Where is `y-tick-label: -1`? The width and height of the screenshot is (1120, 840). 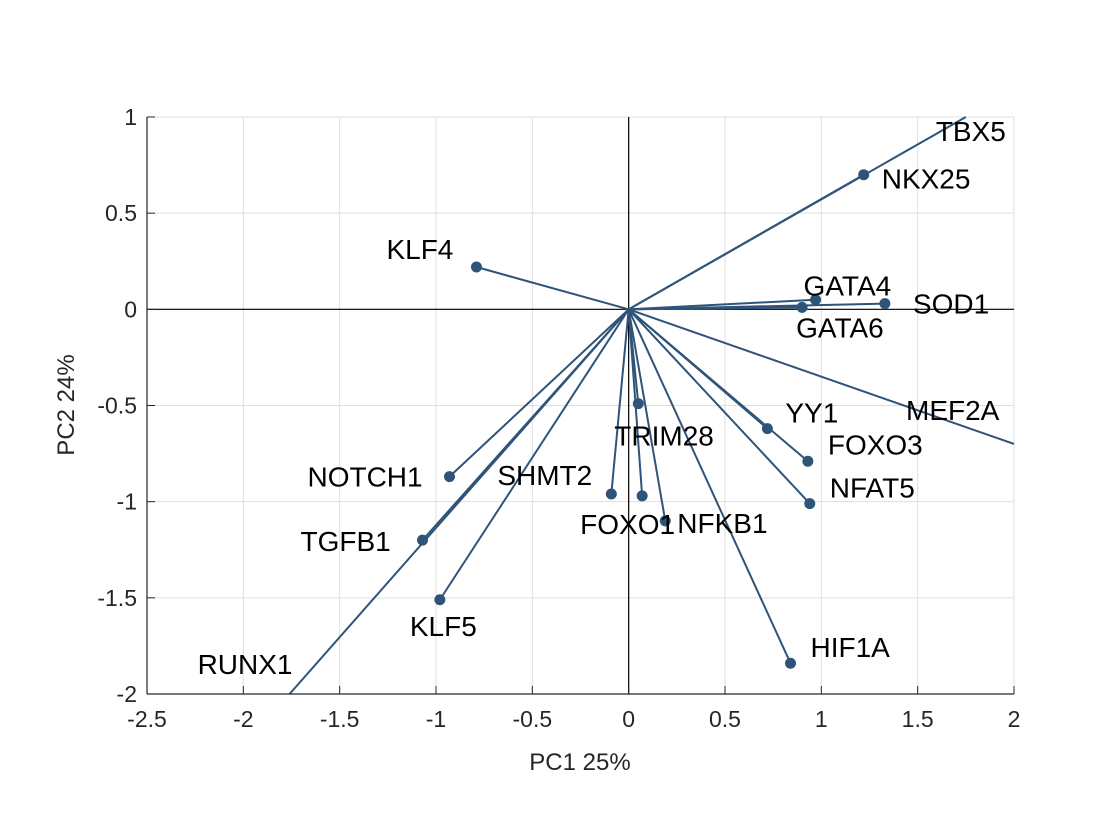 y-tick-label: -1 is located at coordinates (127, 502).